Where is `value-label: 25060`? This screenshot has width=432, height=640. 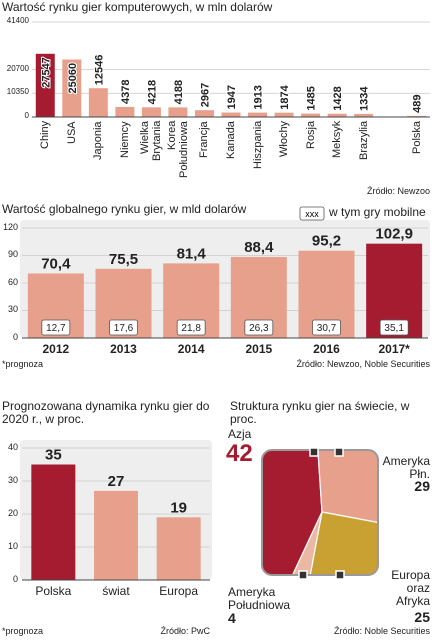 value-label: 25060 is located at coordinates (73, 78).